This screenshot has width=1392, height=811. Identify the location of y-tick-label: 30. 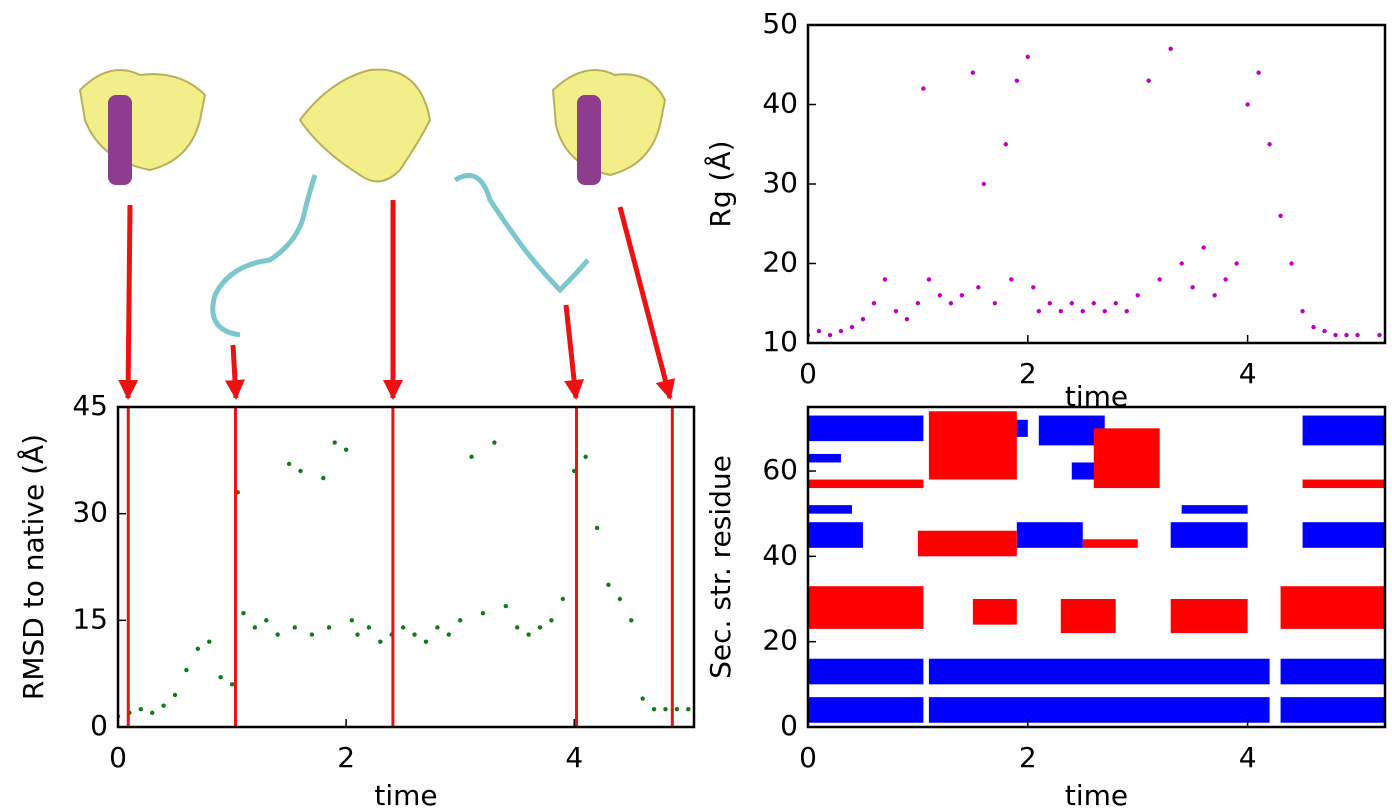
(780, 182).